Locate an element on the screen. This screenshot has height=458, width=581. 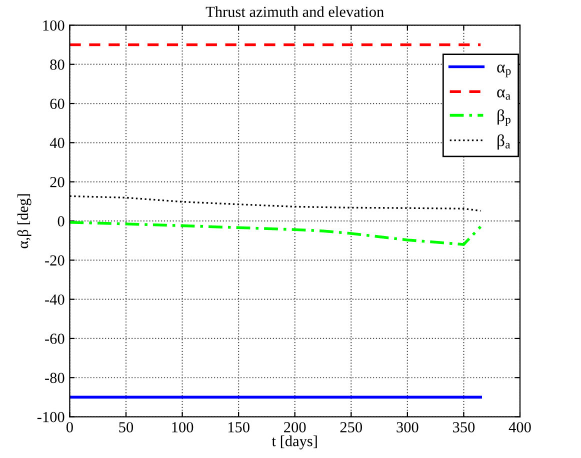
x-tick-label: 400 is located at coordinates (519, 427).